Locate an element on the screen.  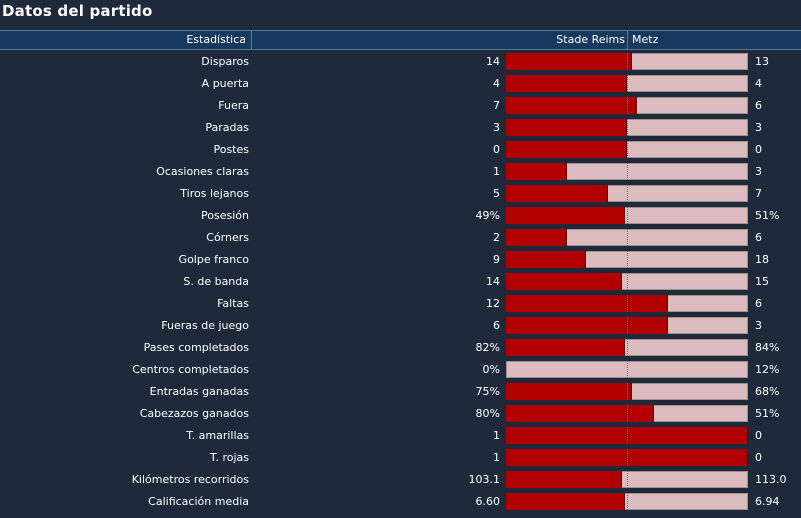
stat-label: Posesión is located at coordinates (225, 215).